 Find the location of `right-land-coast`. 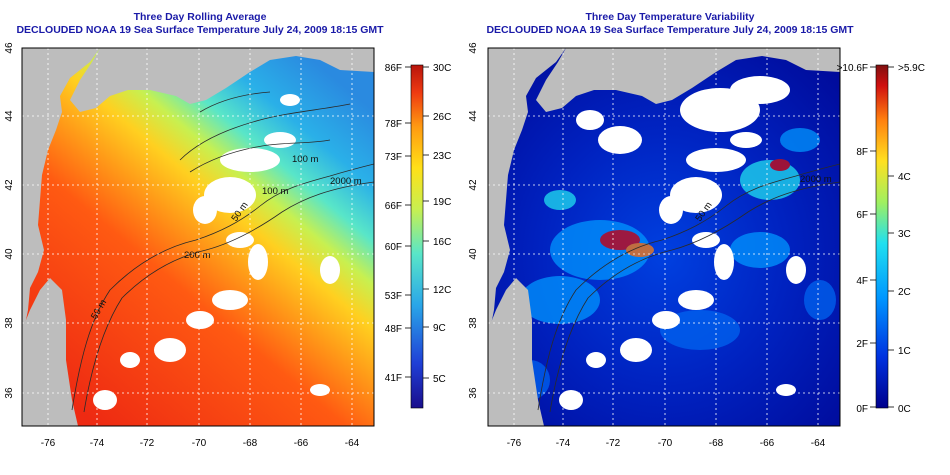

right-land-coast is located at coordinates (527, 196).